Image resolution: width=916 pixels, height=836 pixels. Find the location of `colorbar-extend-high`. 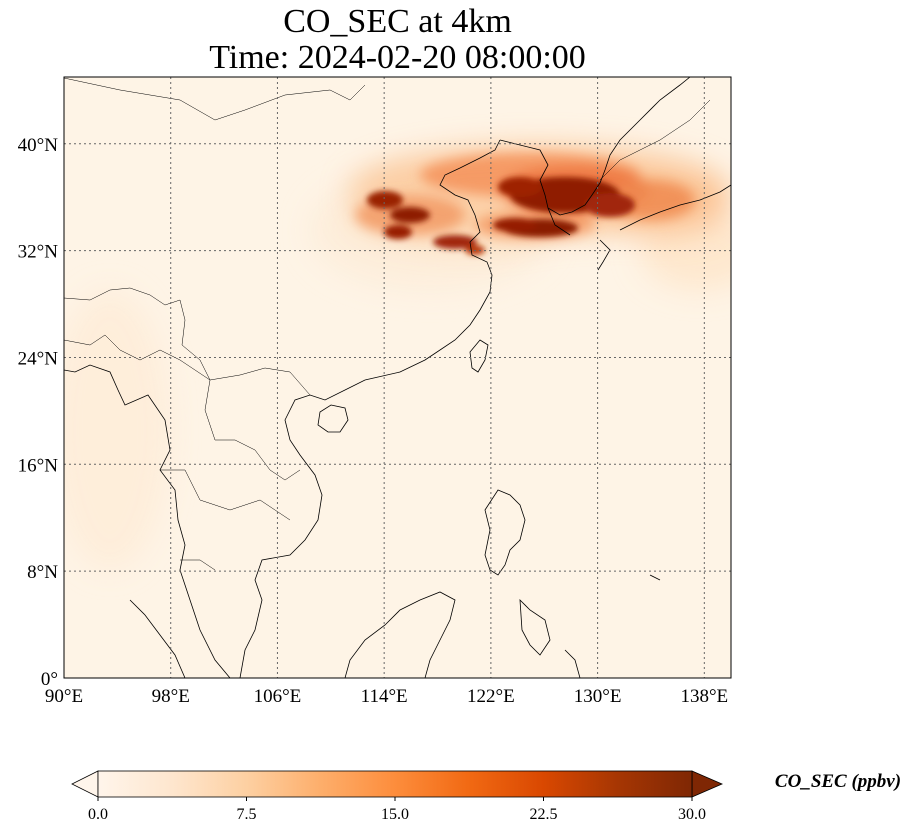

colorbar-extend-high is located at coordinates (707, 784).